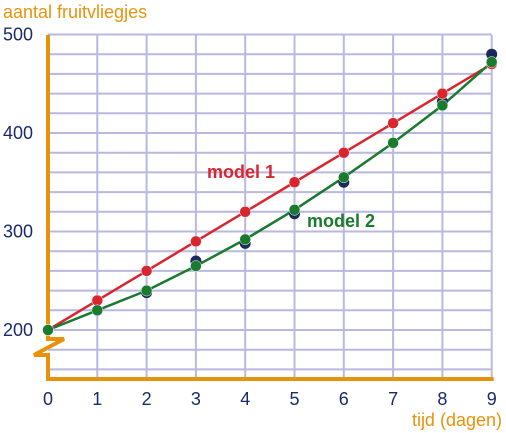  Describe the element at coordinates (393, 399) in the screenshot. I see `x-tick-label: 7` at that location.